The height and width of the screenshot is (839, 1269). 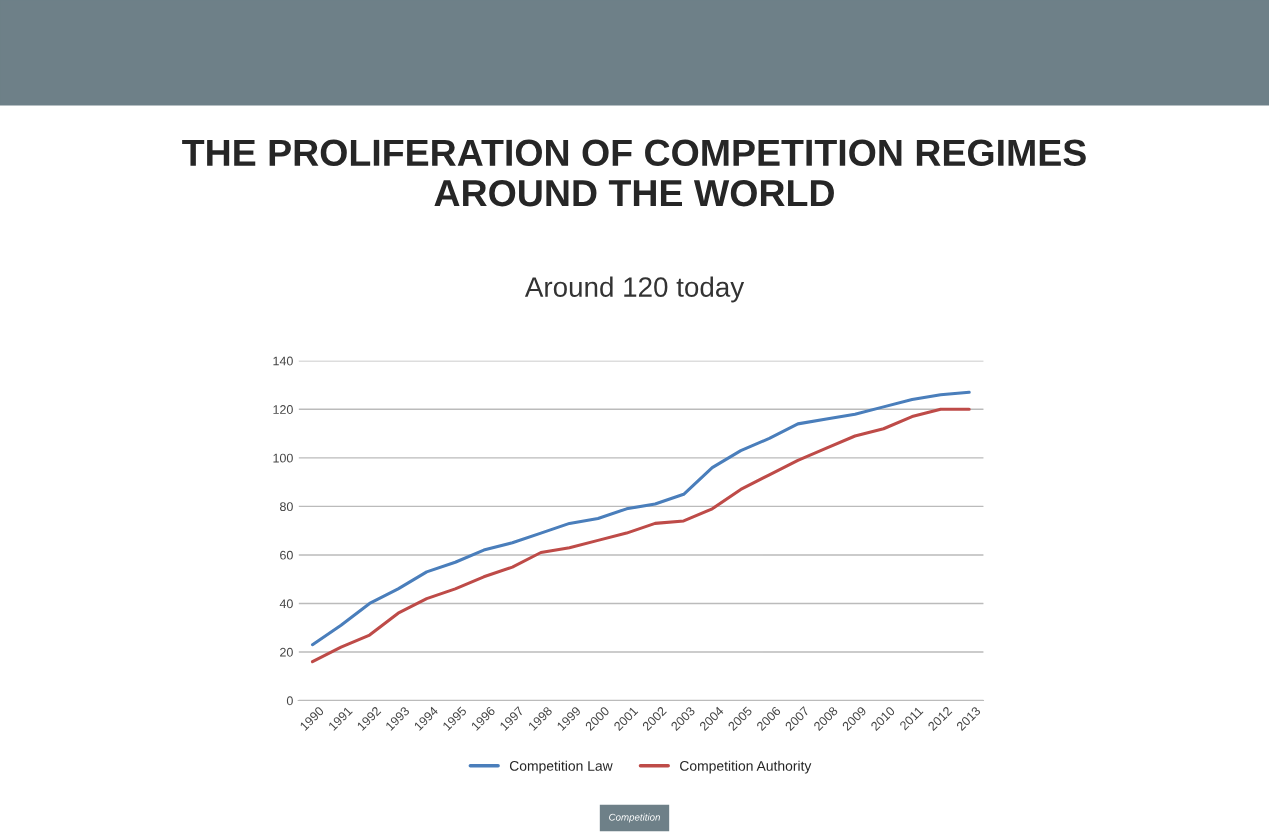 I want to click on y-tick-label: 140, so click(x=283, y=361).